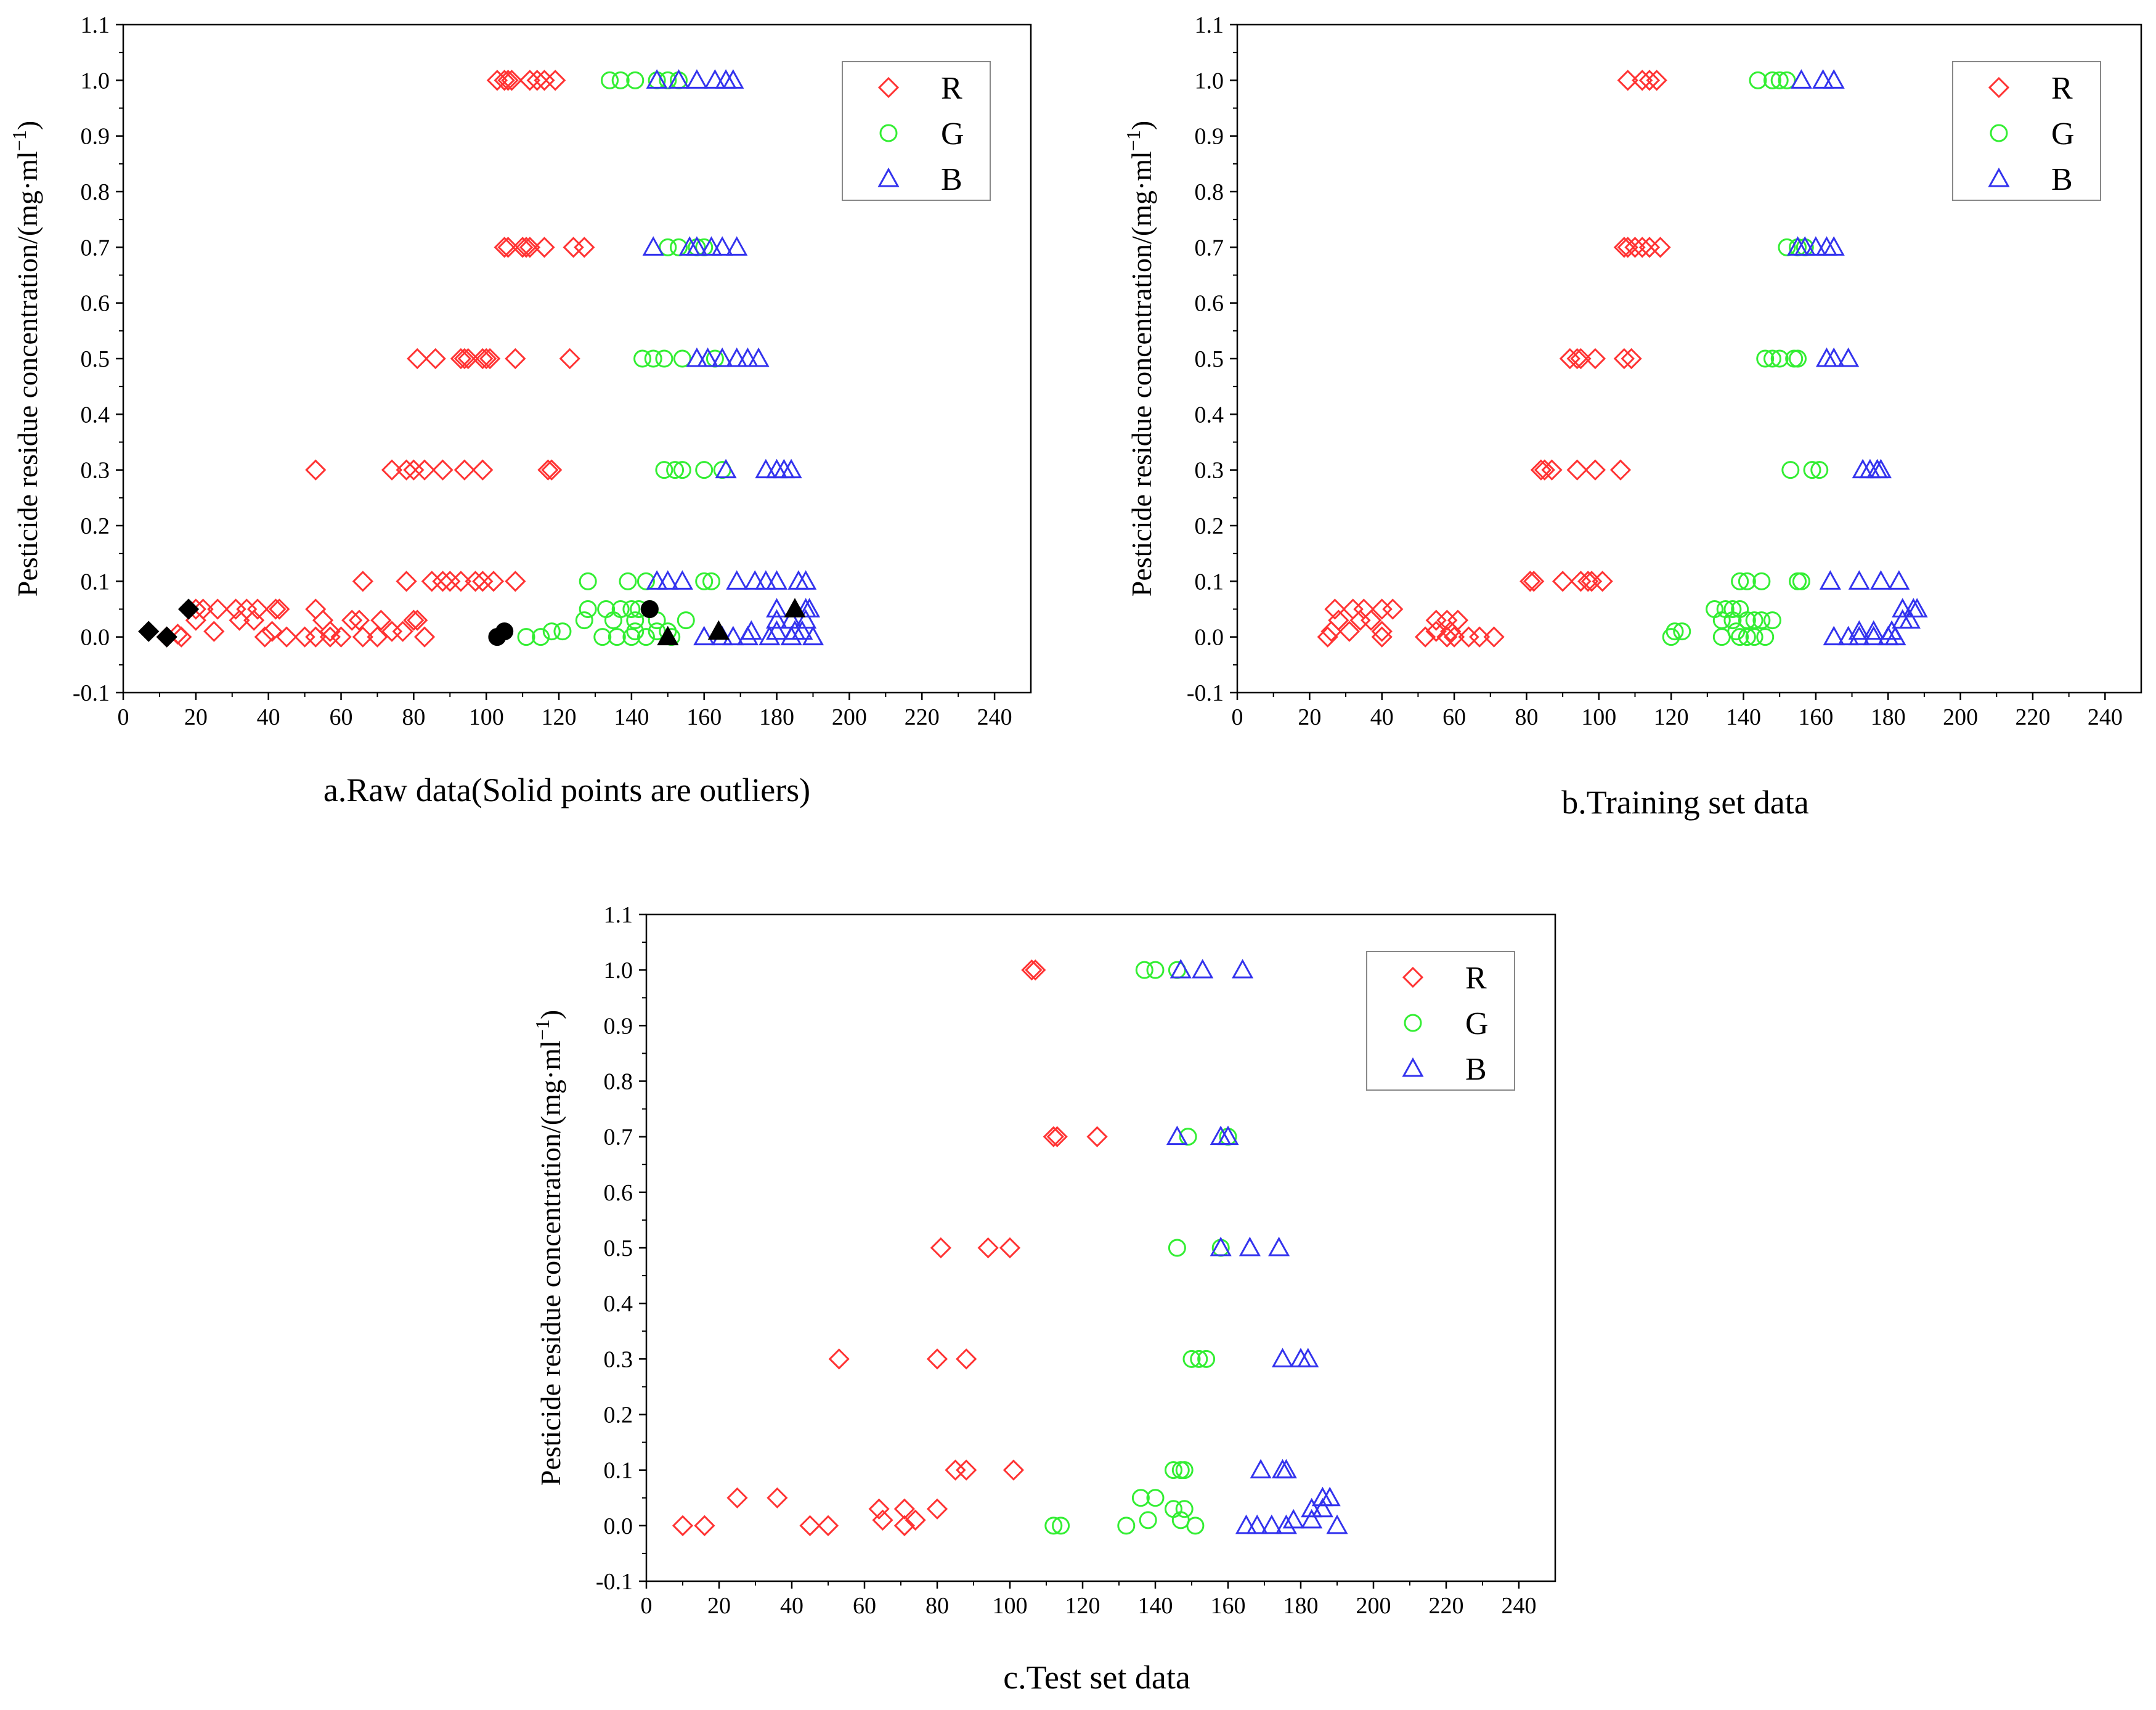 The width and height of the screenshot is (2156, 1710). What do you see at coordinates (952, 134) in the screenshot?
I see `legend-label-g: G` at bounding box center [952, 134].